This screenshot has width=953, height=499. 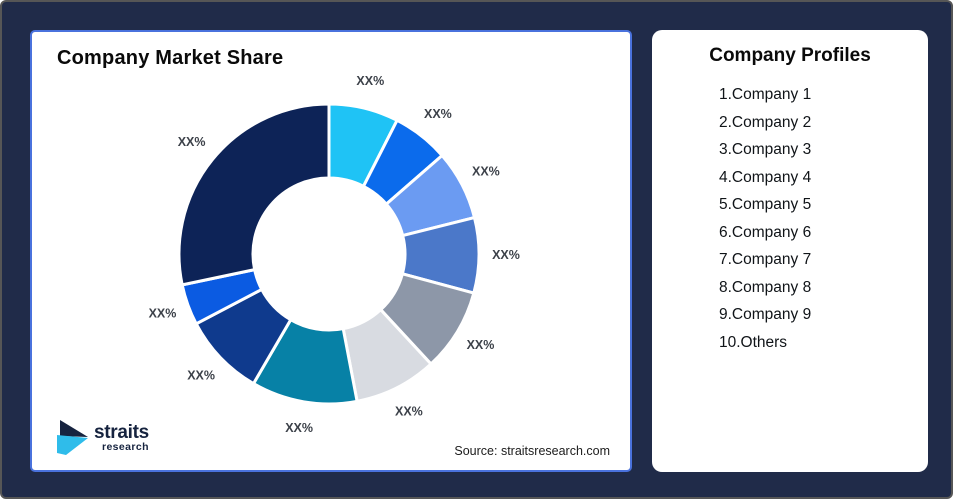 What do you see at coordinates (532, 451) in the screenshot?
I see `source-note: Source: straitsresearch.com` at bounding box center [532, 451].